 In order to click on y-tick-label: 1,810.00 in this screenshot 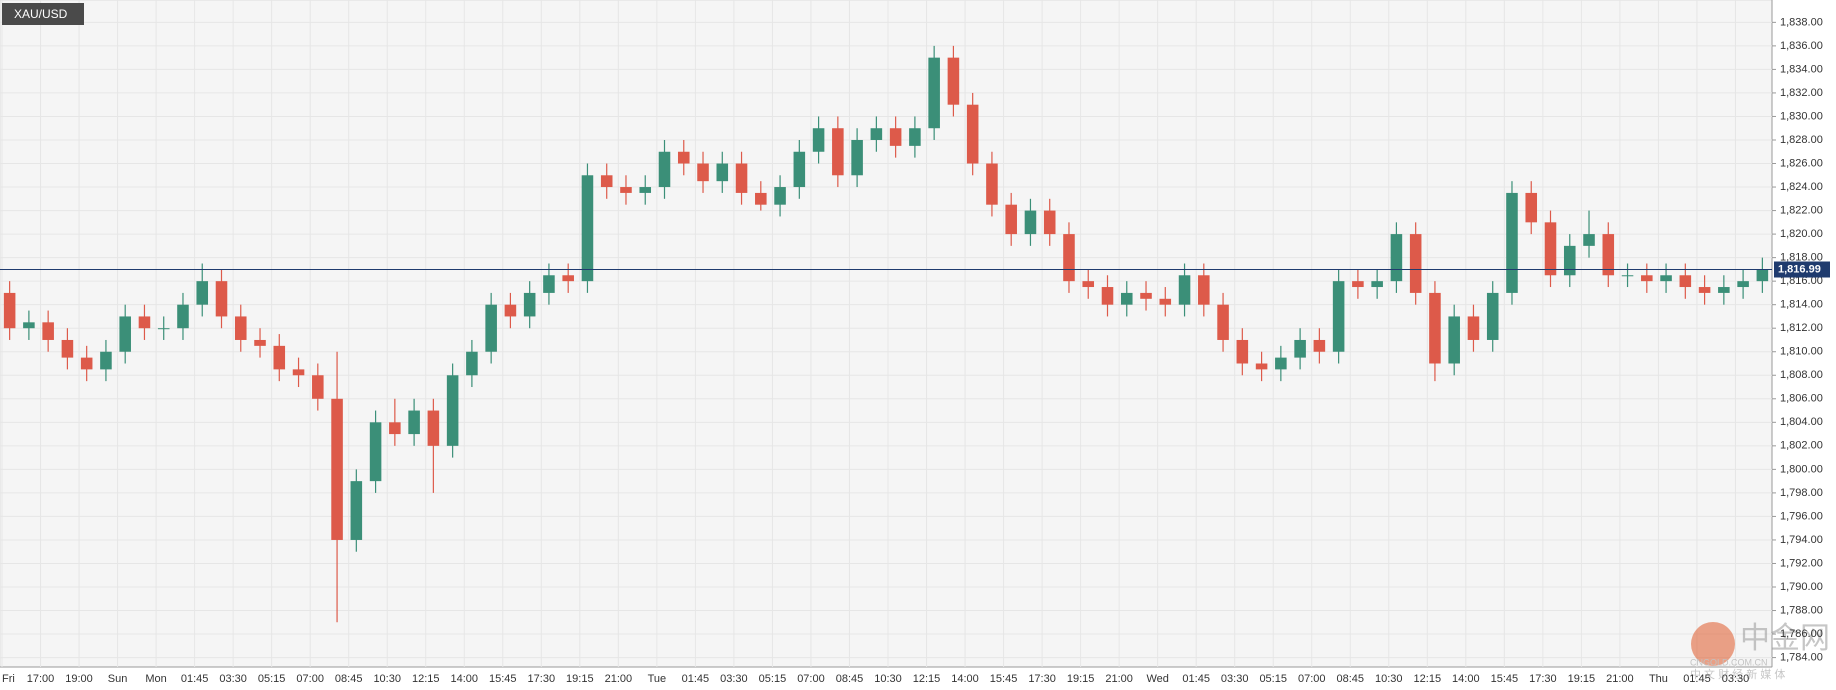, I will do `click(1801, 352)`.